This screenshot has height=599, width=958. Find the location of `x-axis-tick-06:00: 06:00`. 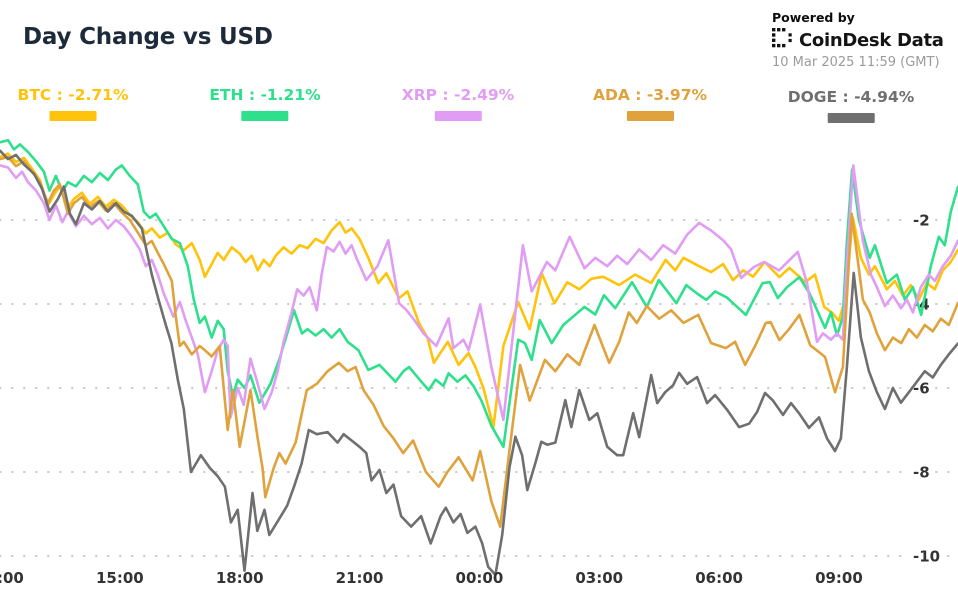

x-axis-tick-06:00: 06:00 is located at coordinates (719, 578).